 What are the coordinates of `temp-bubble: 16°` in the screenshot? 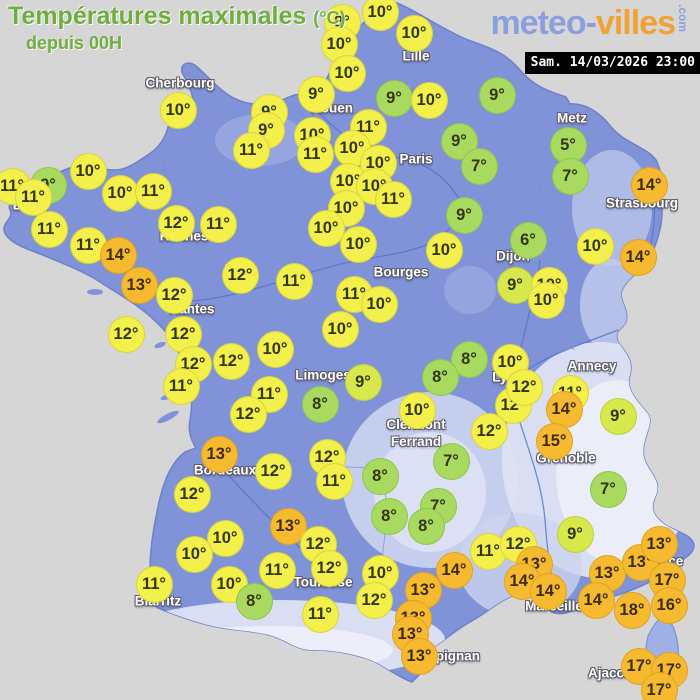 It's located at (669, 605).